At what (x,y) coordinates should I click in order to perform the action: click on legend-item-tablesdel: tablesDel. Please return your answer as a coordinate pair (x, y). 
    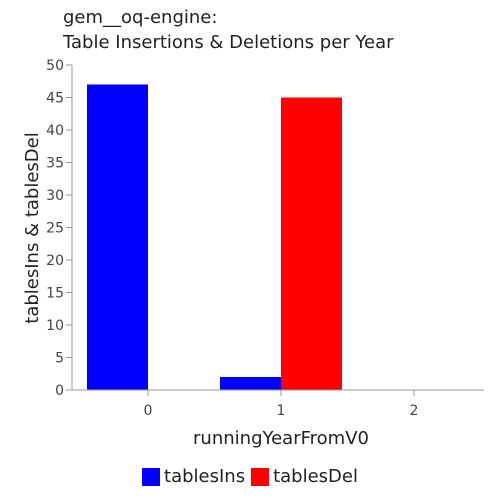
    Looking at the image, I should click on (304, 476).